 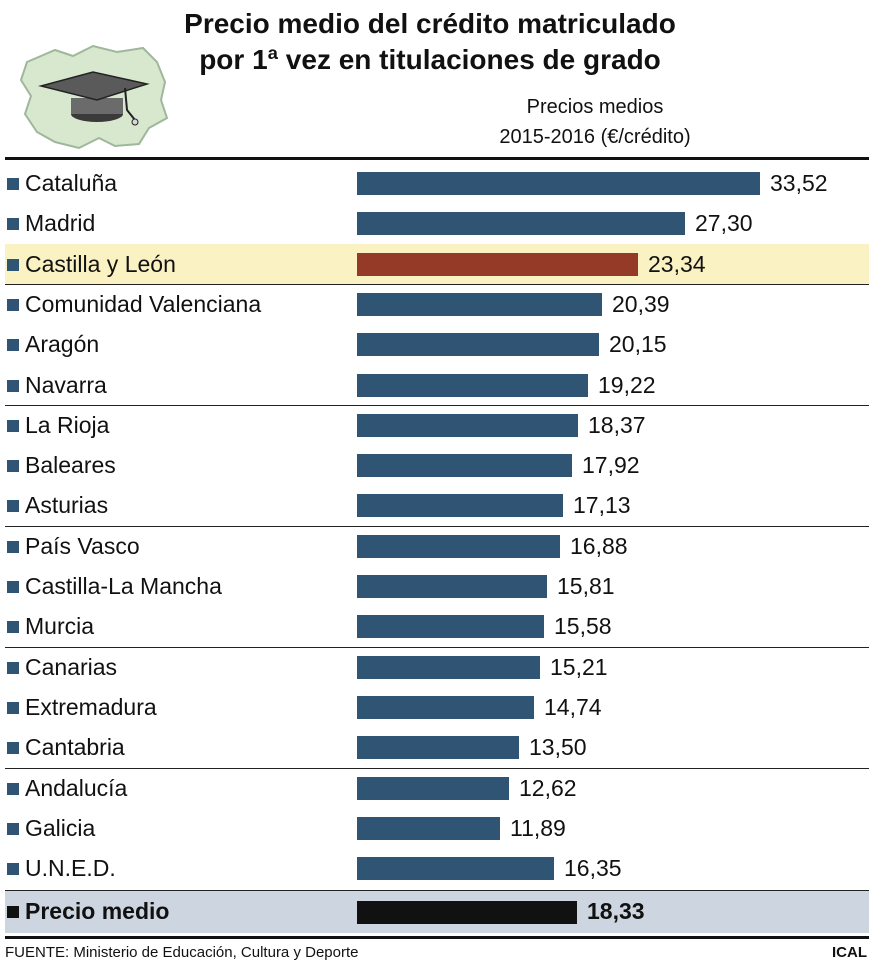 What do you see at coordinates (94, 97) in the screenshot?
I see `graduation-cap-over-map-icon` at bounding box center [94, 97].